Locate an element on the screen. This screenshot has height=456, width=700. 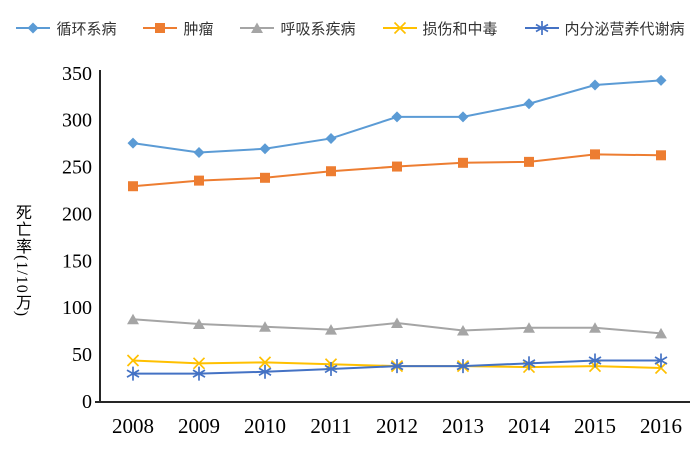
legend-item: 呼吸系疾病 is located at coordinates (297, 28).